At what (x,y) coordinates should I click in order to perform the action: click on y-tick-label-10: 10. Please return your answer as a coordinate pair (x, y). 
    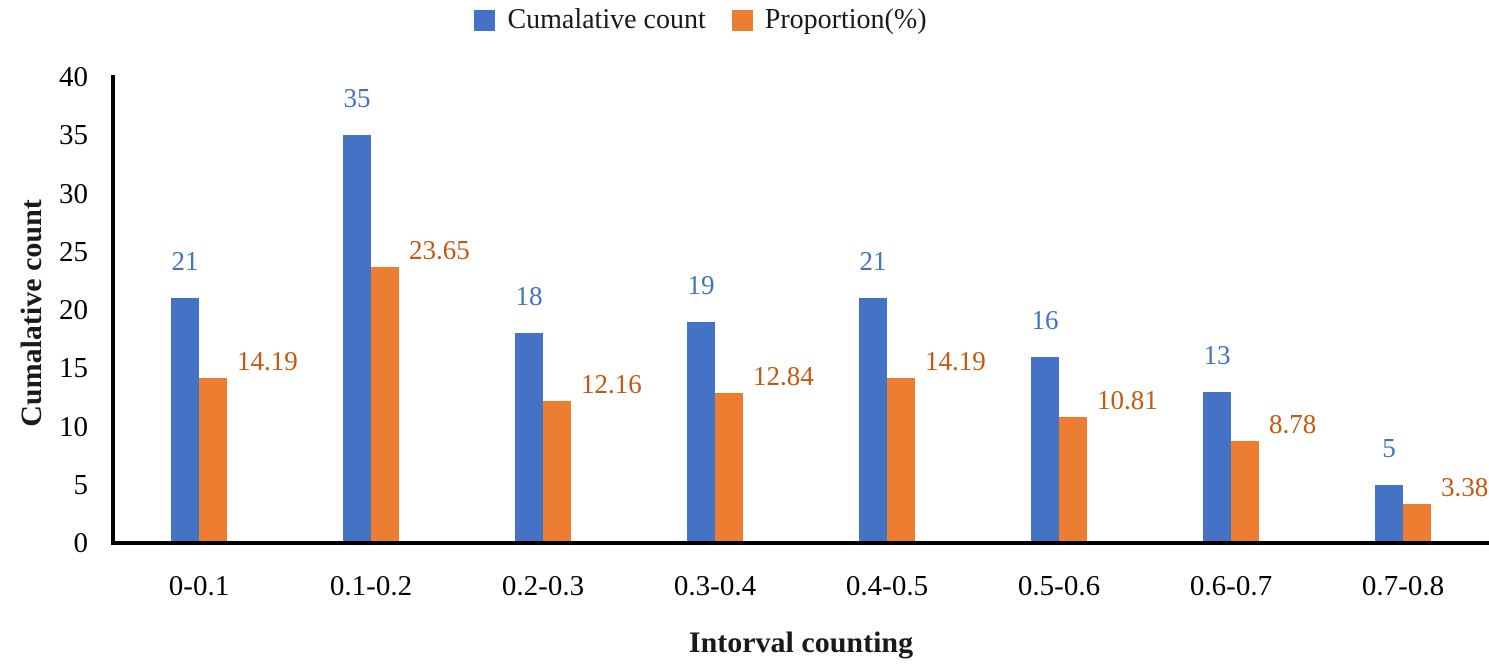
    Looking at the image, I should click on (73, 426).